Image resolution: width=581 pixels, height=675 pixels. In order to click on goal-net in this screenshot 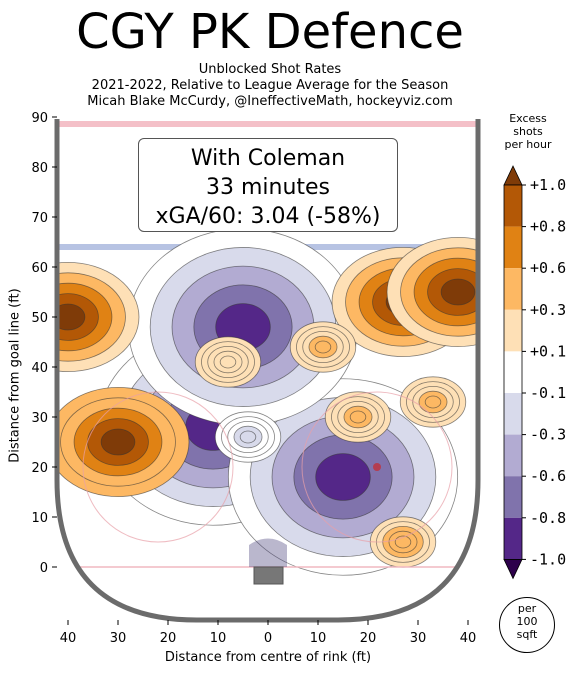, I will do `click(268, 575)`.